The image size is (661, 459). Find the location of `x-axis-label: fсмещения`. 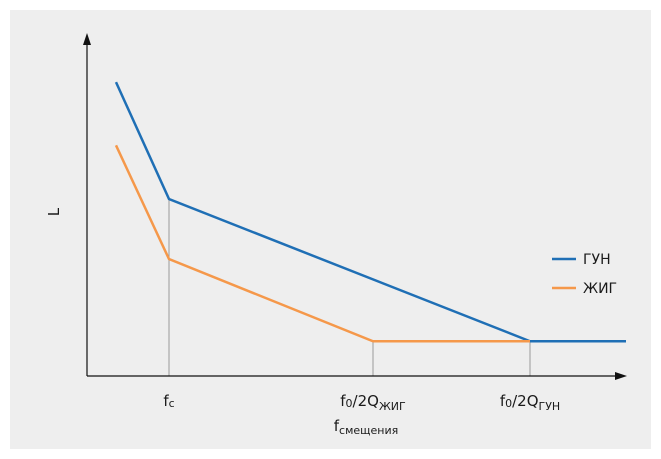

x-axis-label: fсмещения is located at coordinates (366, 427).